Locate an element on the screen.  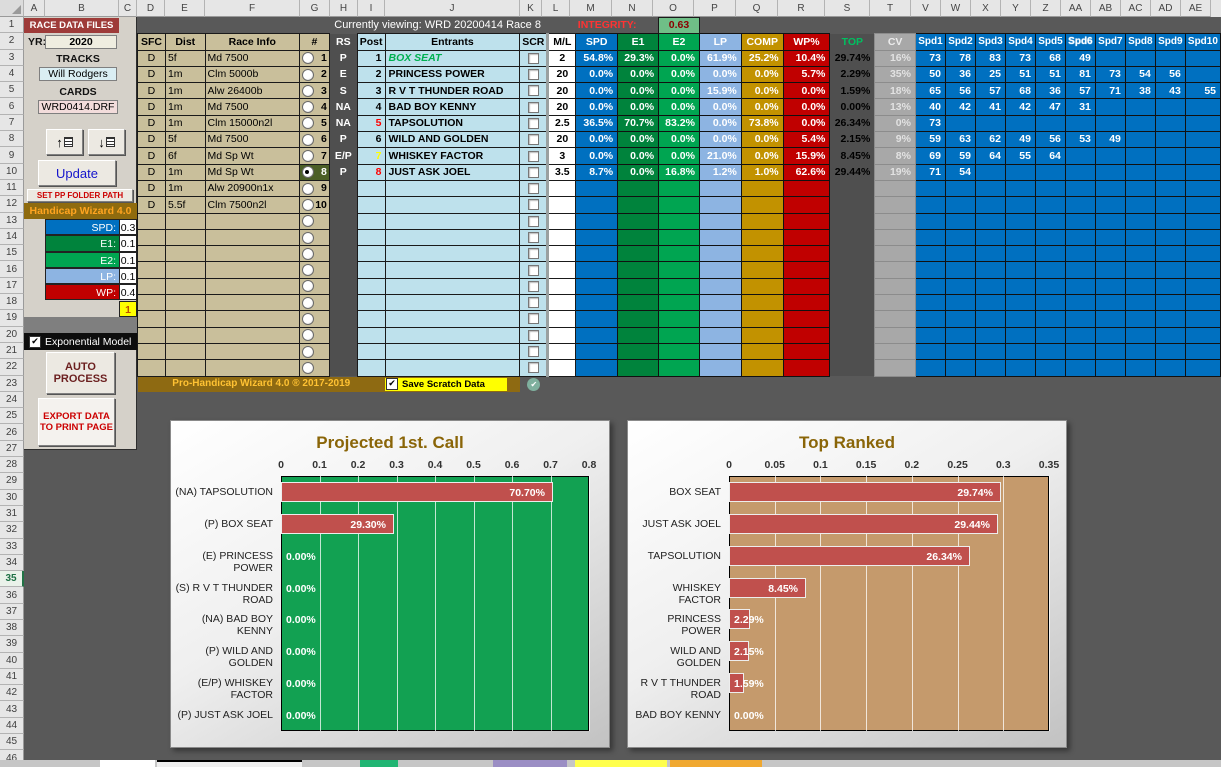
spd-figure-cell: 63 is located at coordinates (960, 140).